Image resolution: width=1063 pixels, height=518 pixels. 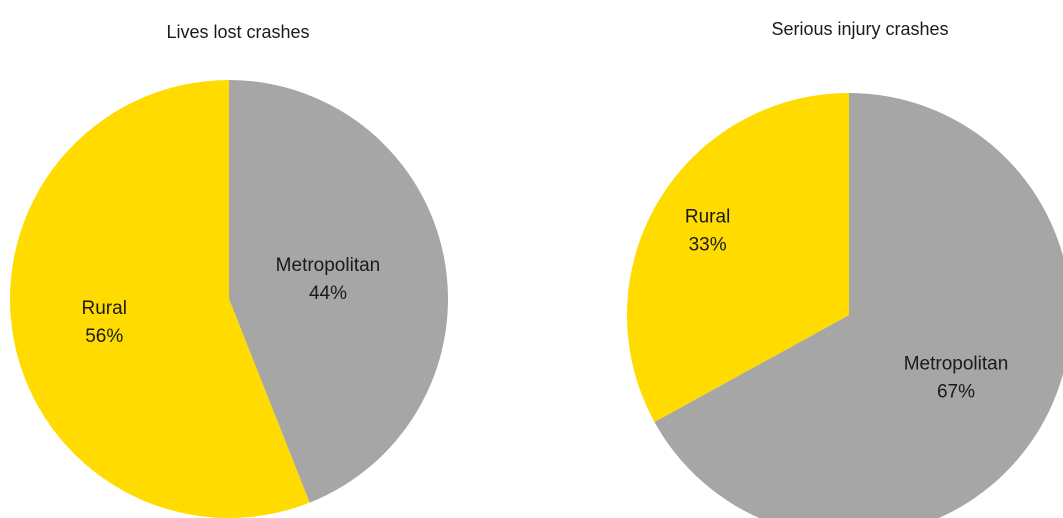 What do you see at coordinates (328, 293) in the screenshot?
I see `slice-value-label: 44%` at bounding box center [328, 293].